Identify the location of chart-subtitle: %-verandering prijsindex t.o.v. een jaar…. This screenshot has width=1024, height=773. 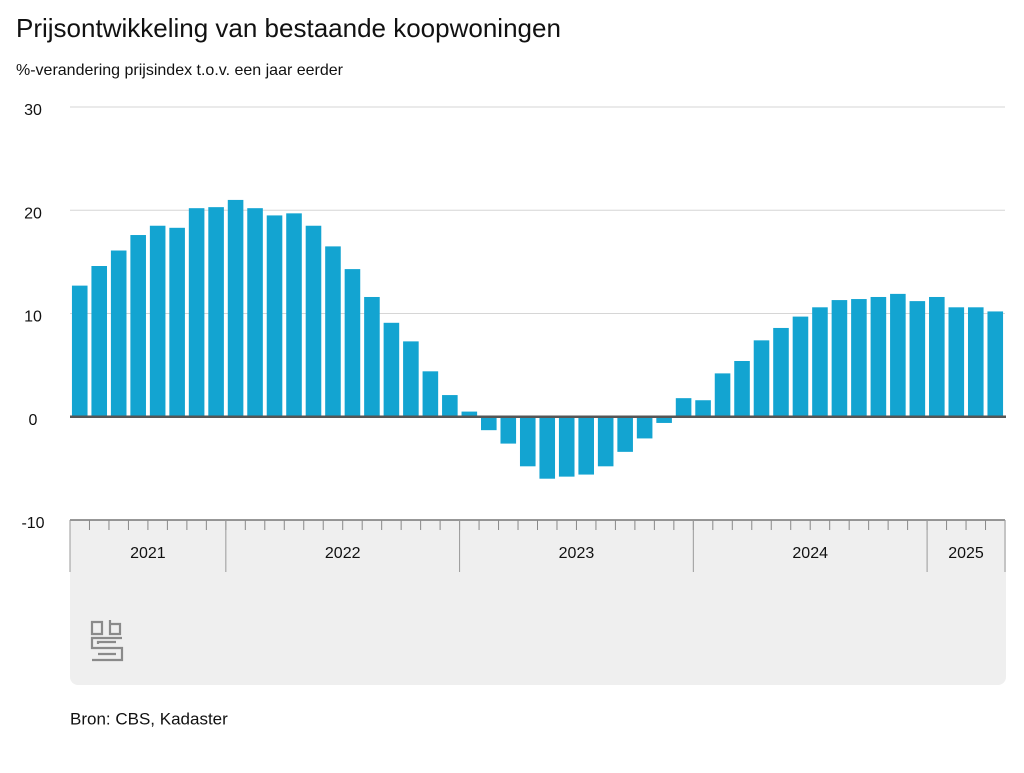
(180, 70).